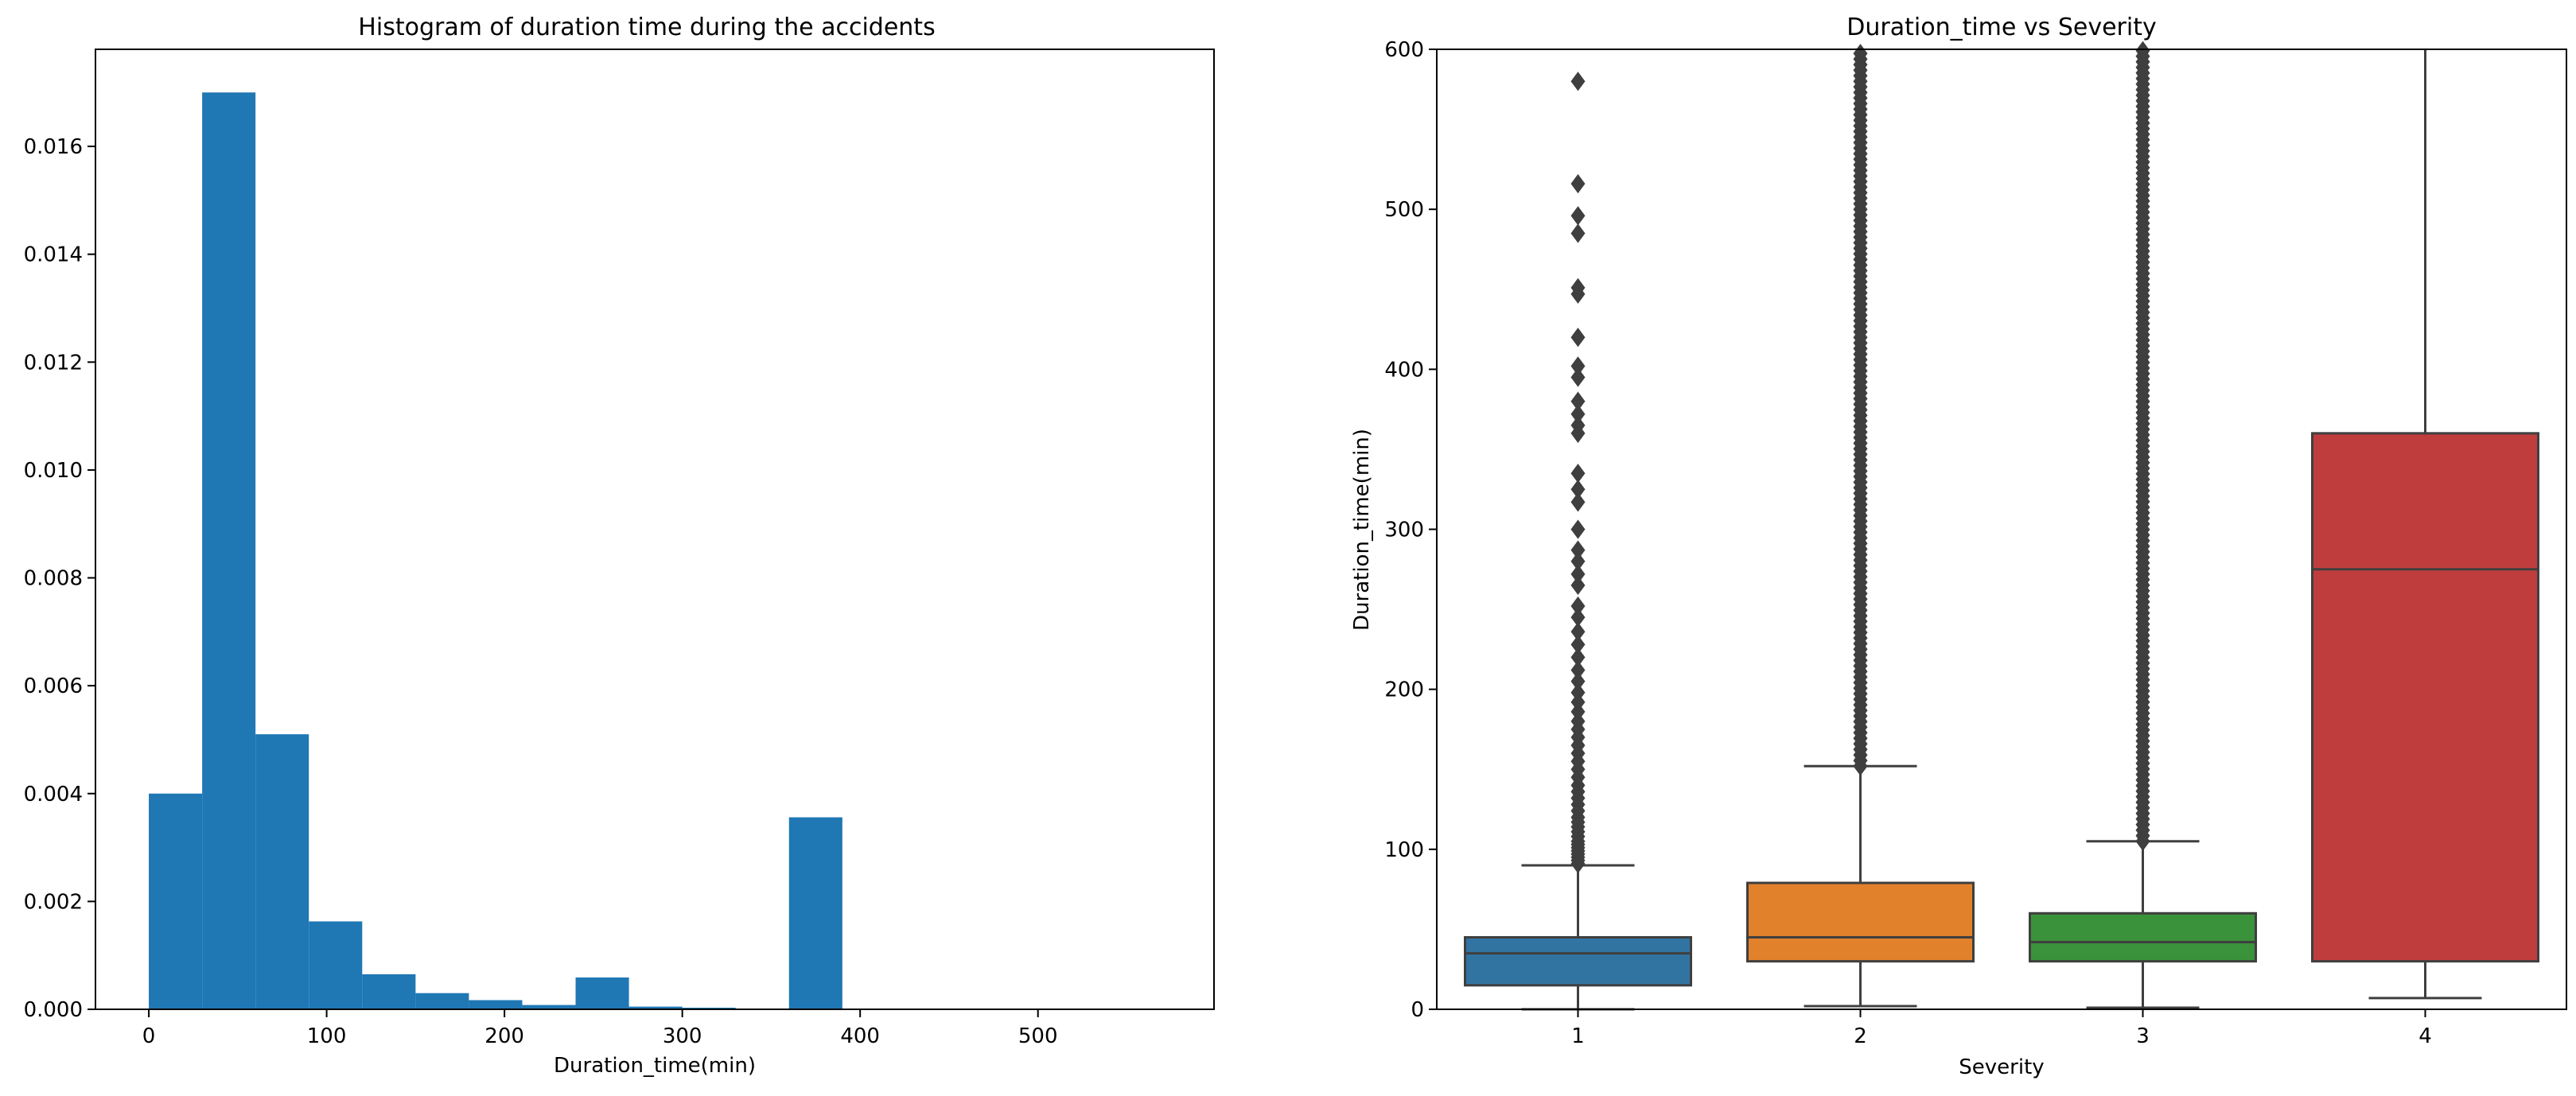  Describe the element at coordinates (1418, 1010) in the screenshot. I see `boxplot-y-tick-label-0: 0` at that location.